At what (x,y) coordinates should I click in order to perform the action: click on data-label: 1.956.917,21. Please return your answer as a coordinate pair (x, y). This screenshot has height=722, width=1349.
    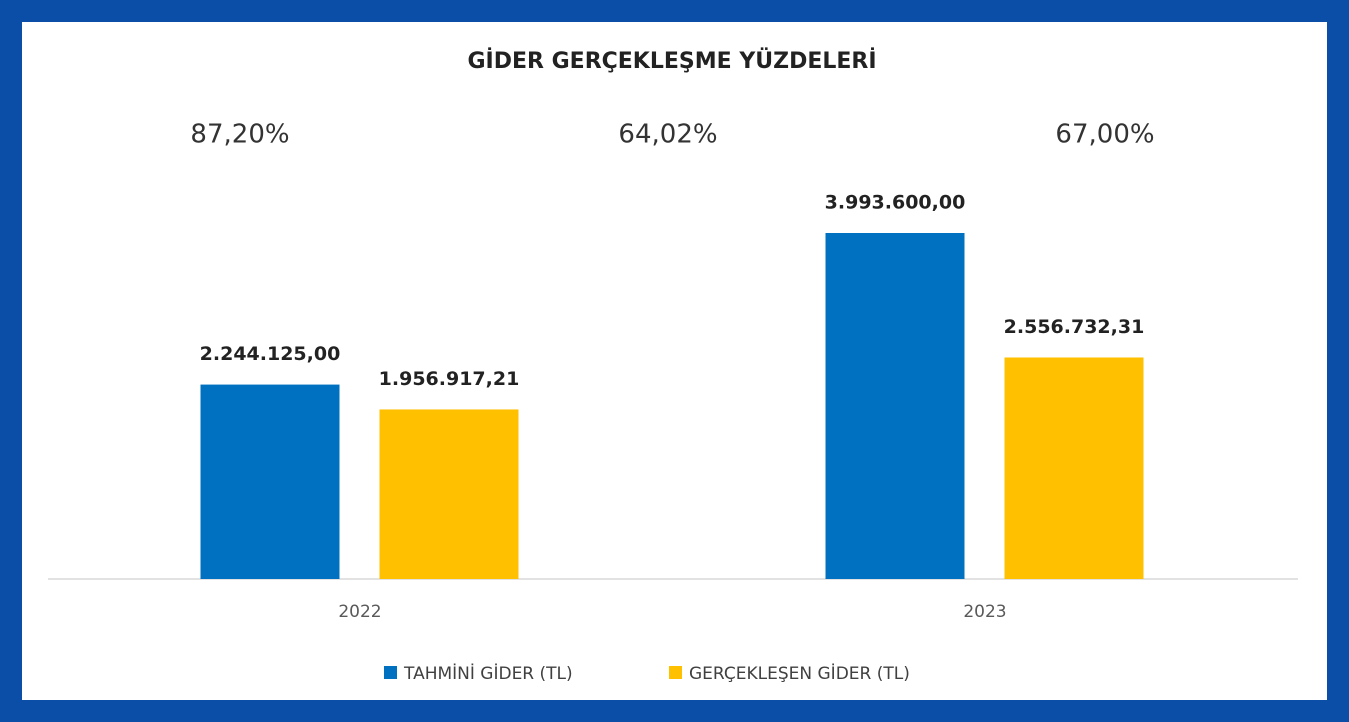
    Looking at the image, I should click on (449, 379).